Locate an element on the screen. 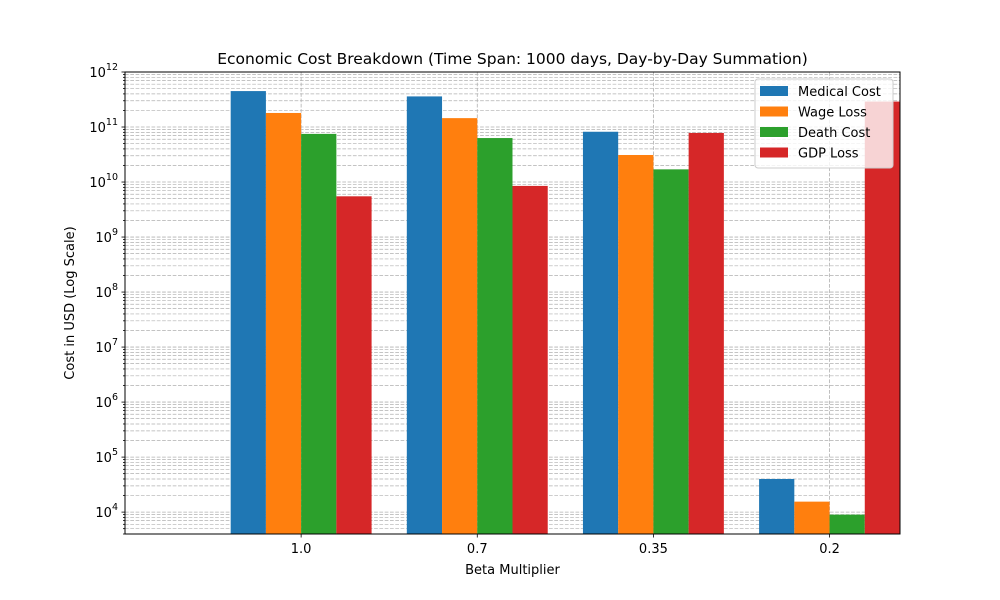 The width and height of the screenshot is (1000, 600). x-tick-label: 0.7 is located at coordinates (477, 549).